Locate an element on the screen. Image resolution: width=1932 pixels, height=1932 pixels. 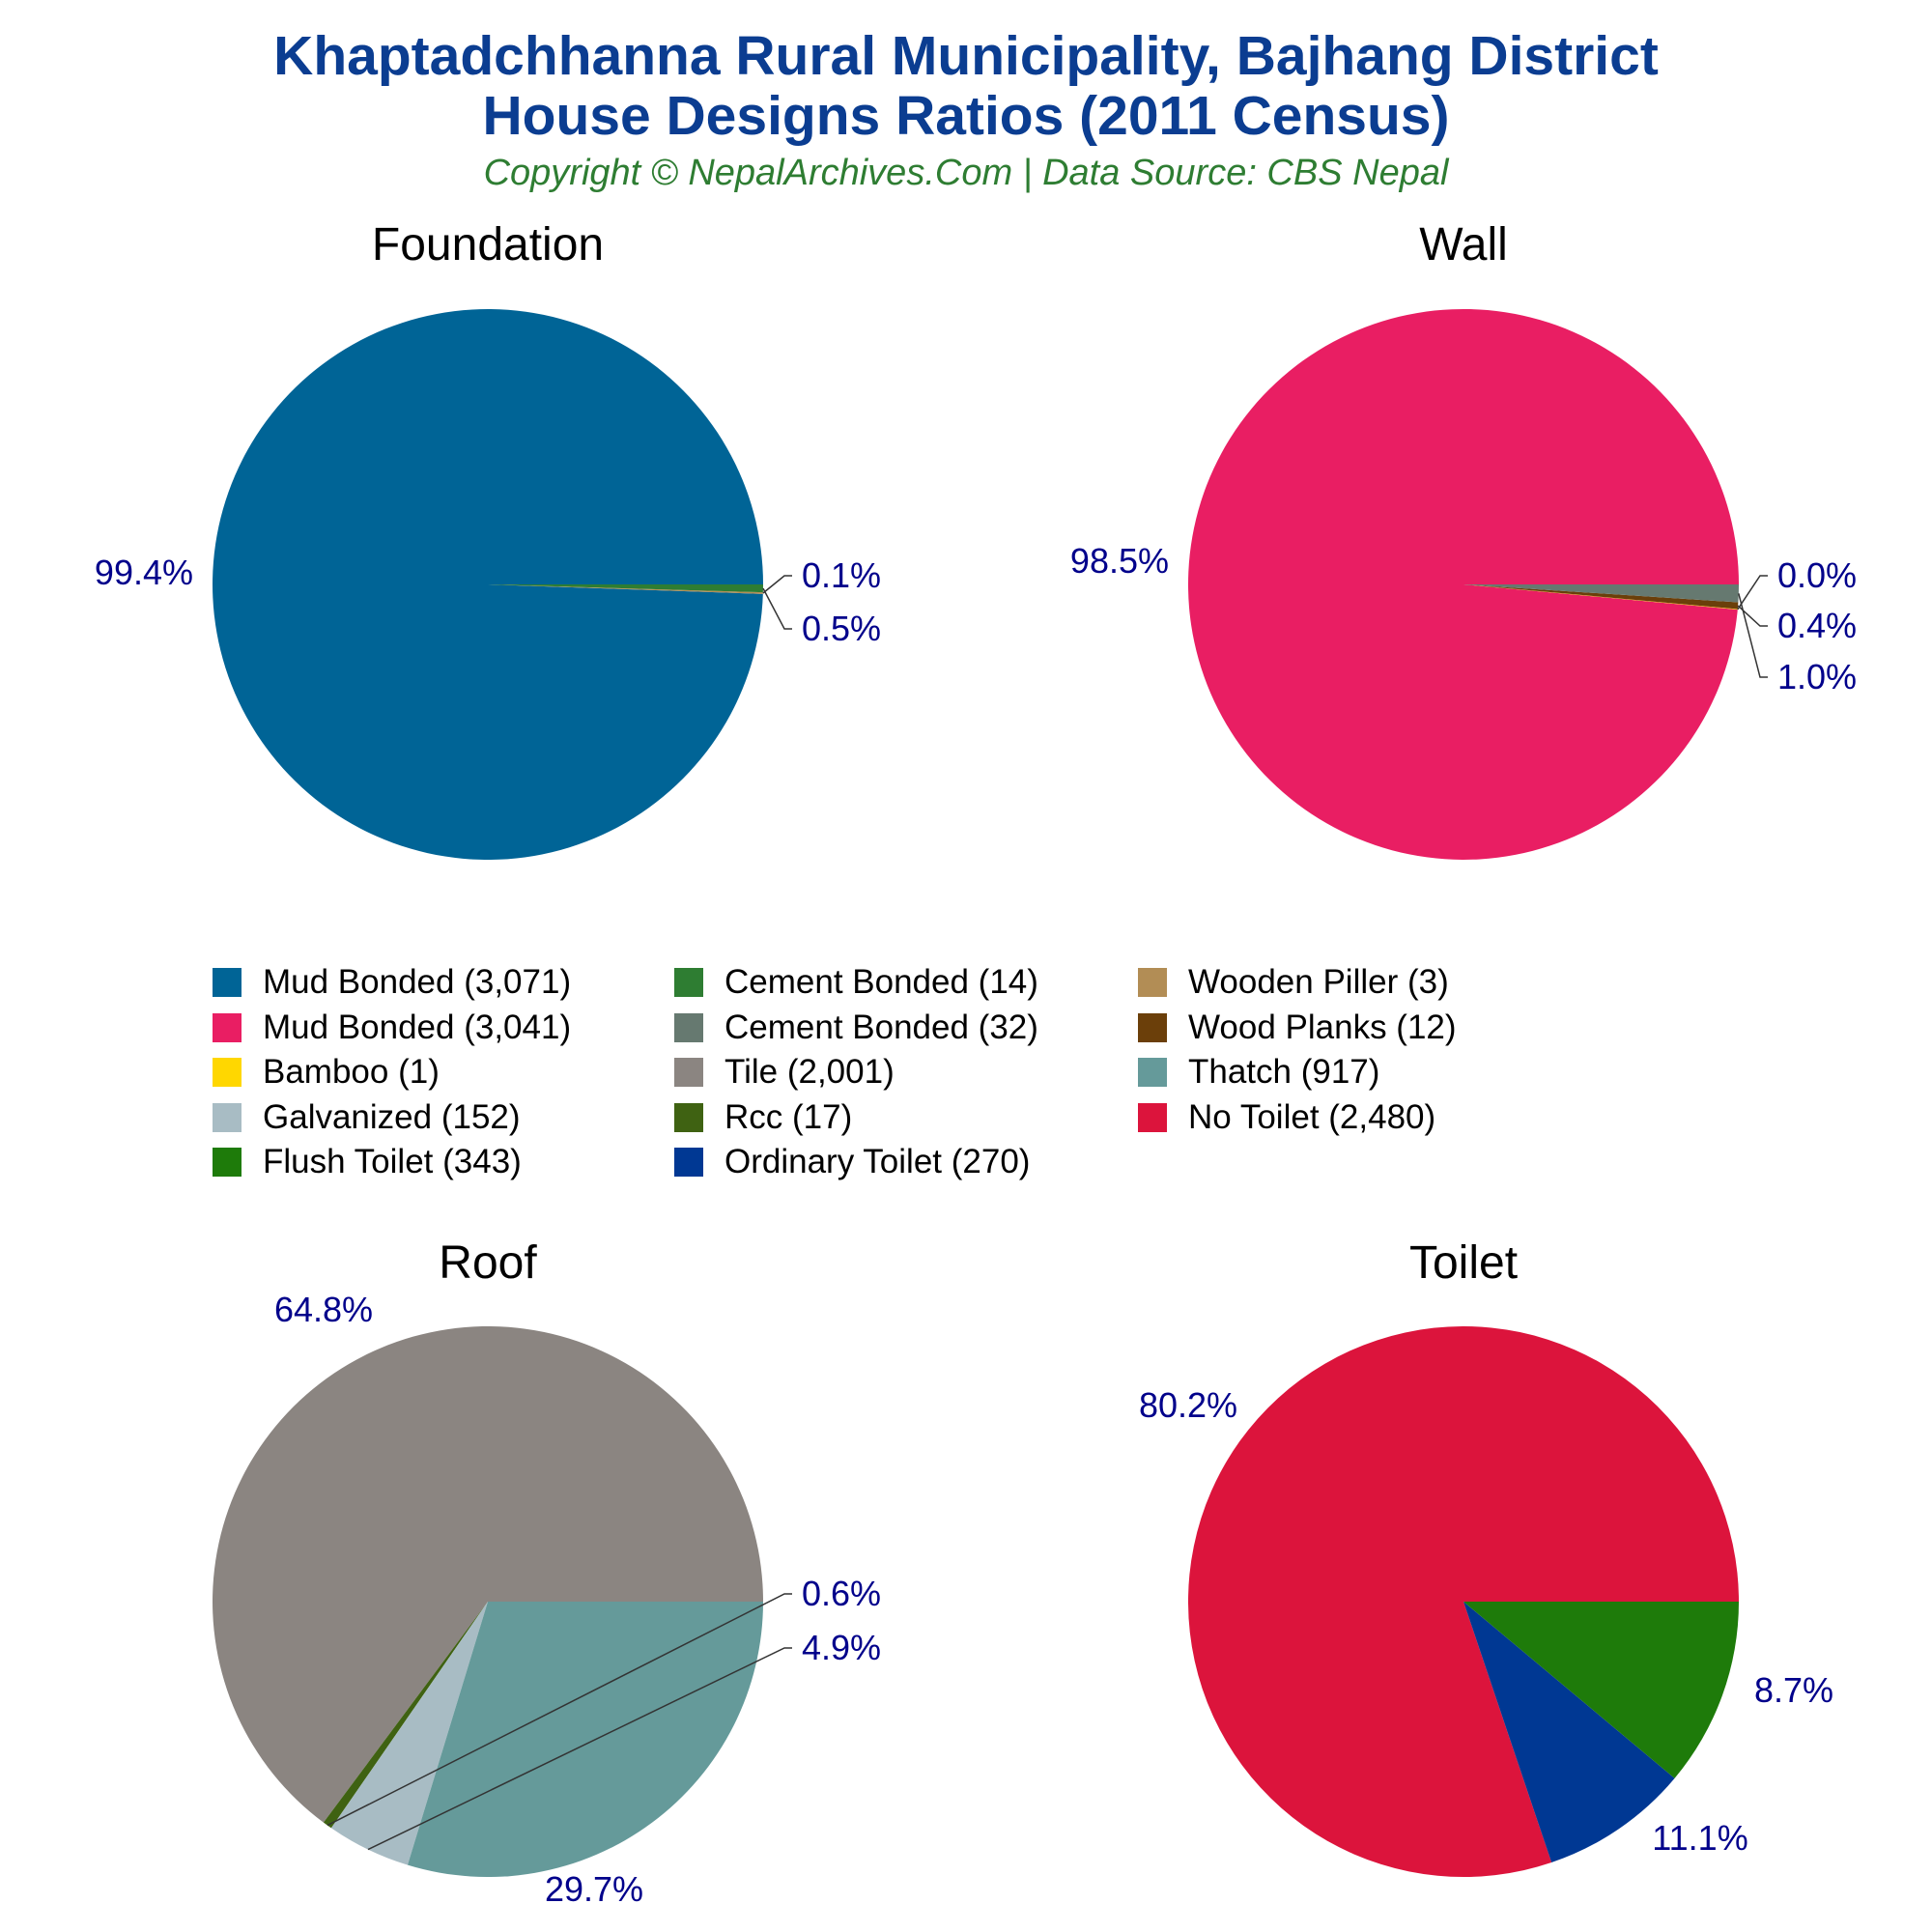
pie-percent-label: 0.6% is located at coordinates (841, 1593).